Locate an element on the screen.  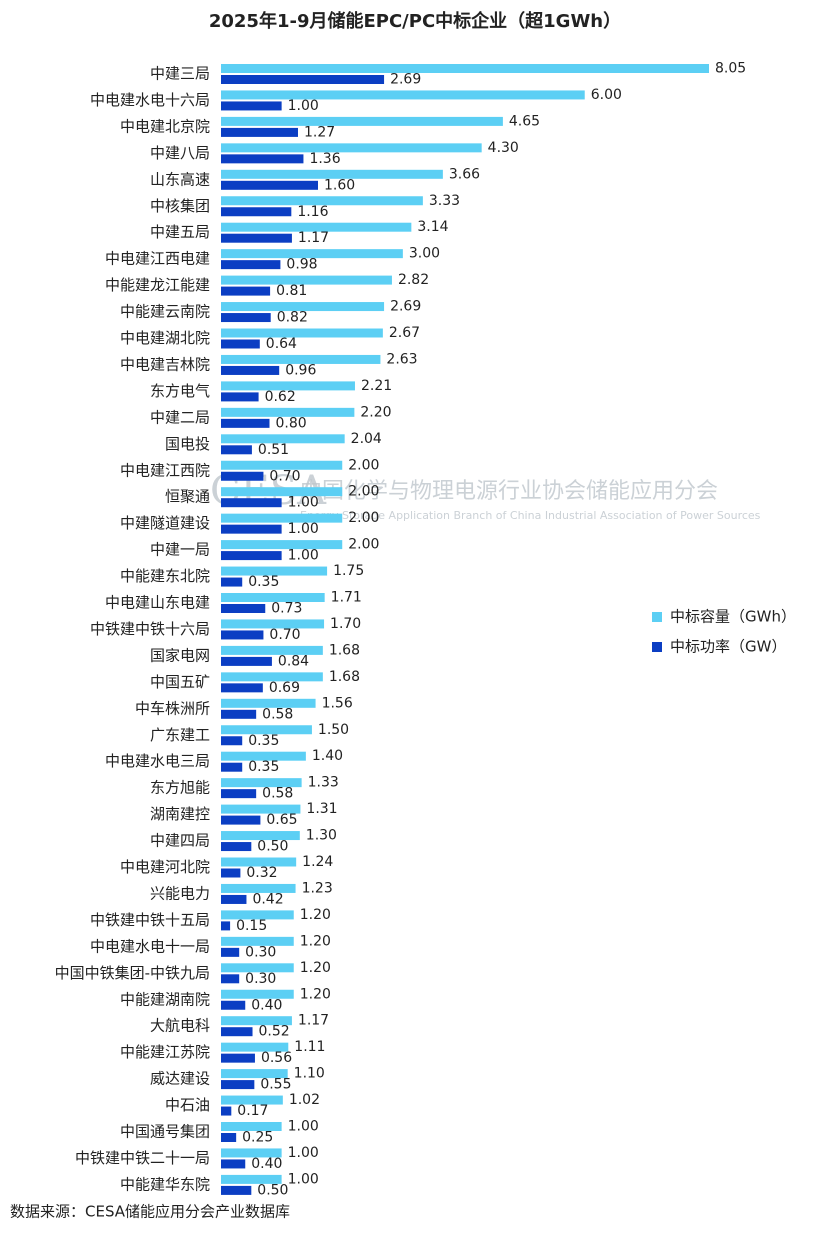
value-label: 0.32 is located at coordinates (261, 873).